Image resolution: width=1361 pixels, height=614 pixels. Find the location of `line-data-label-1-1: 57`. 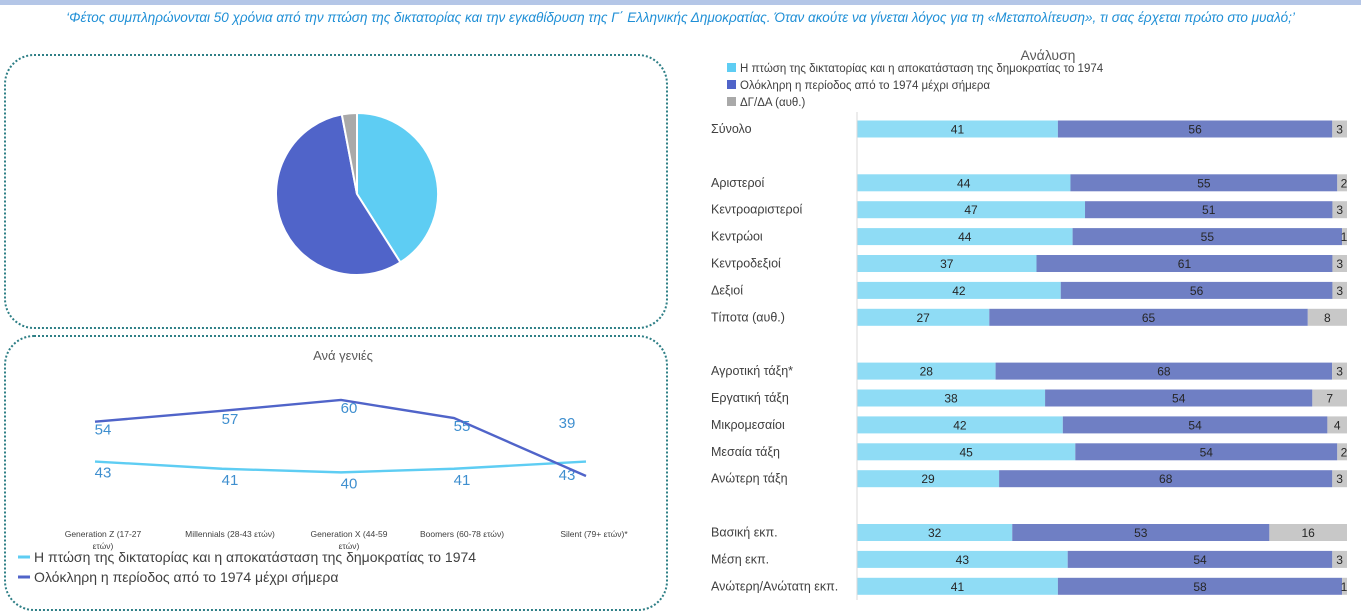

line-data-label-1-1: 57 is located at coordinates (230, 419).